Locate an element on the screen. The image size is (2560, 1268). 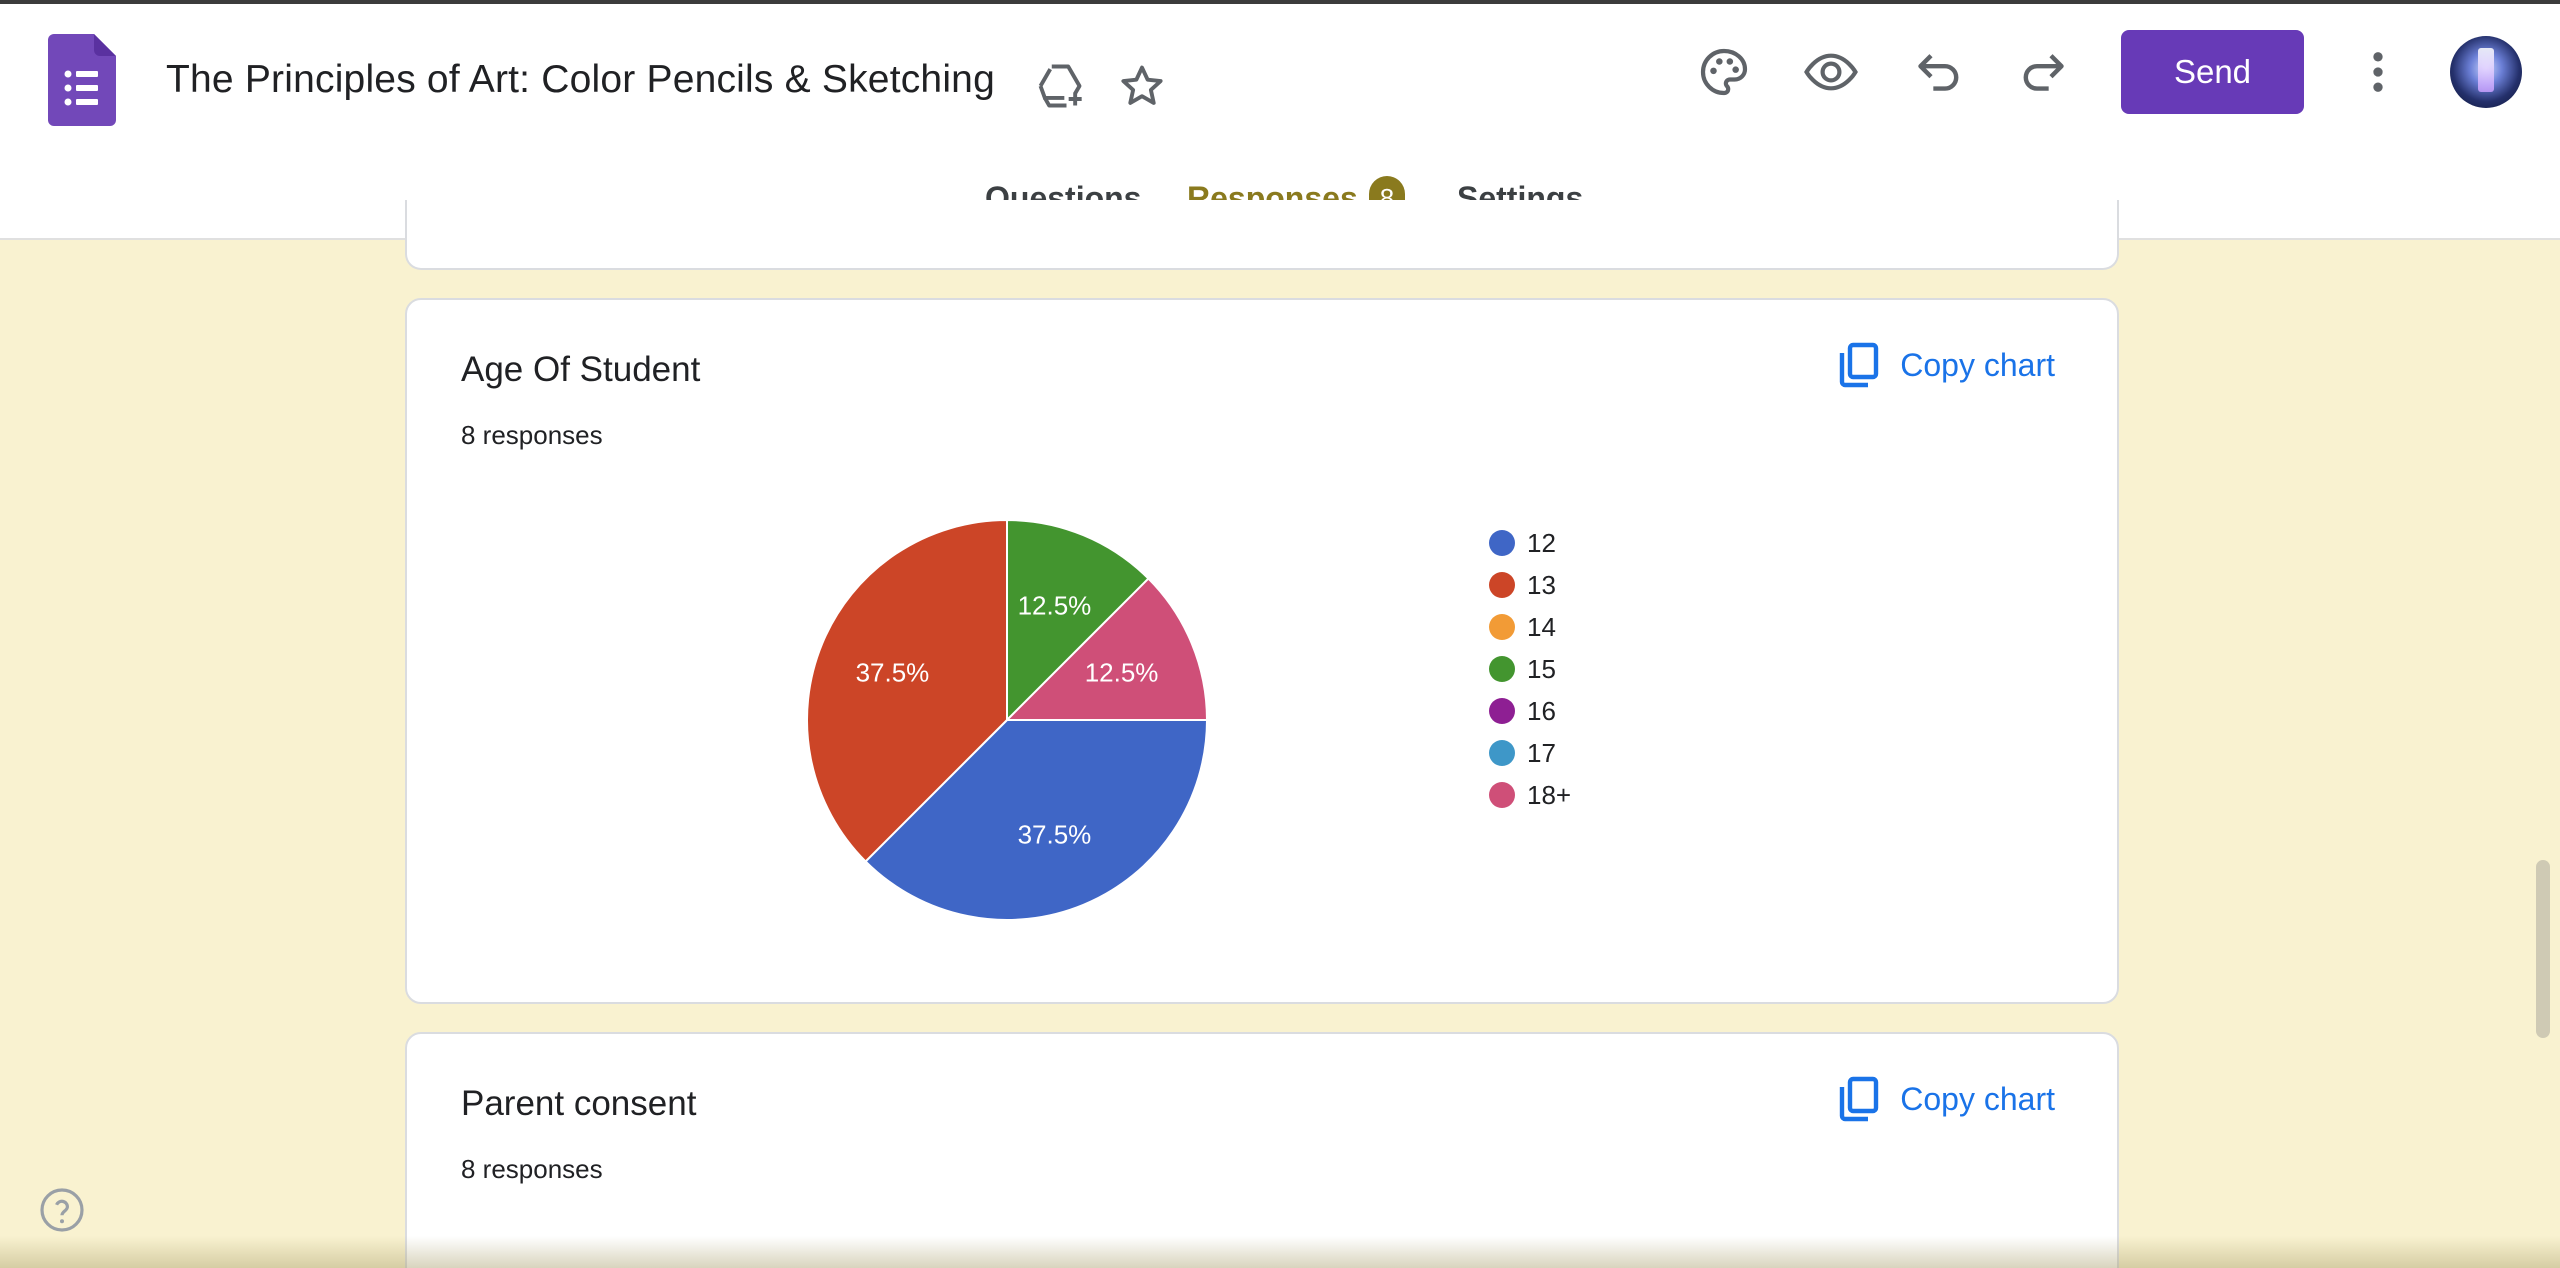
legend-item: 17 is located at coordinates (1530, 753).